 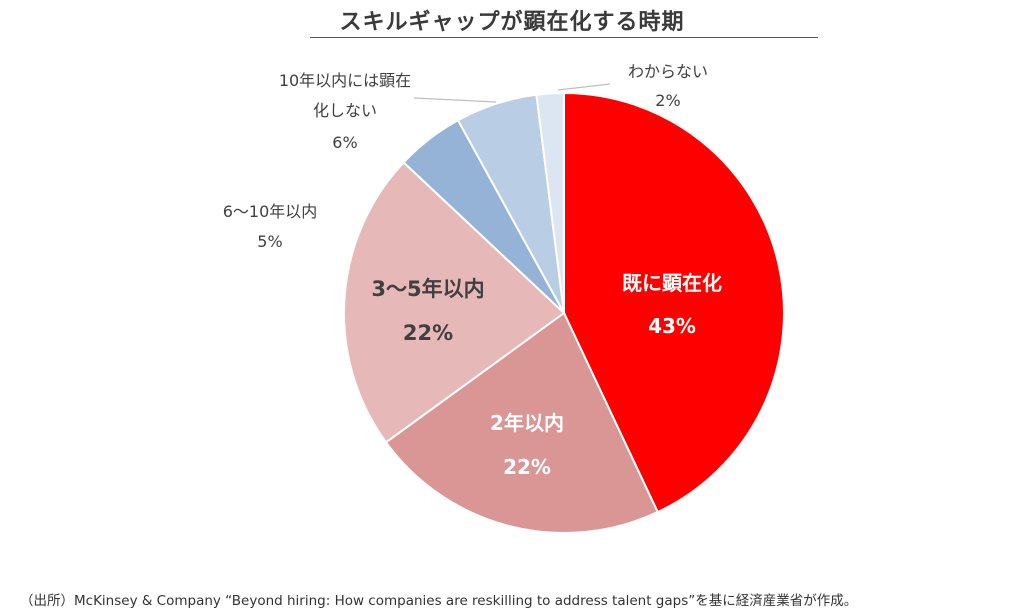 I want to click on slice-label-3: 3～5年以内, so click(x=427, y=289).